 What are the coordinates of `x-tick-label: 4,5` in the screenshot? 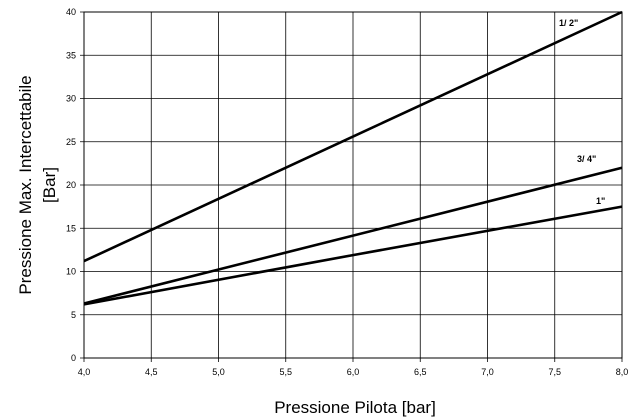 It's located at (151, 372).